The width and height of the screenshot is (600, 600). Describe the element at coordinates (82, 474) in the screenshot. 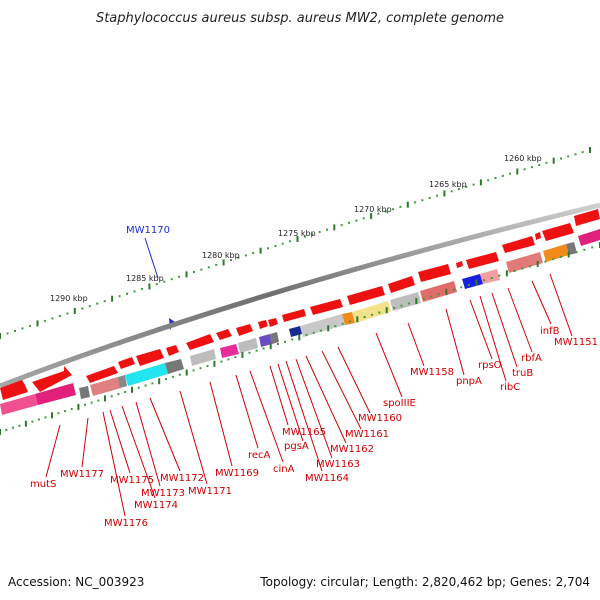

I see `gene-label-mw1177: MW1177` at that location.